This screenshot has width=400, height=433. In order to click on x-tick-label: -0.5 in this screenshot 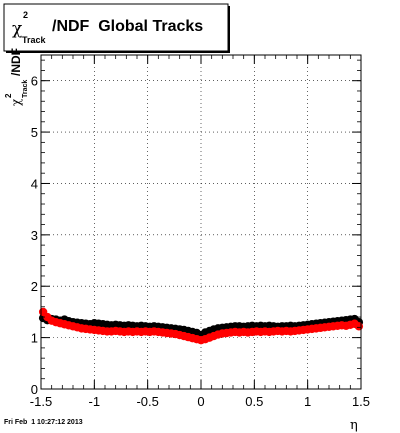, I will do `click(147, 401)`.